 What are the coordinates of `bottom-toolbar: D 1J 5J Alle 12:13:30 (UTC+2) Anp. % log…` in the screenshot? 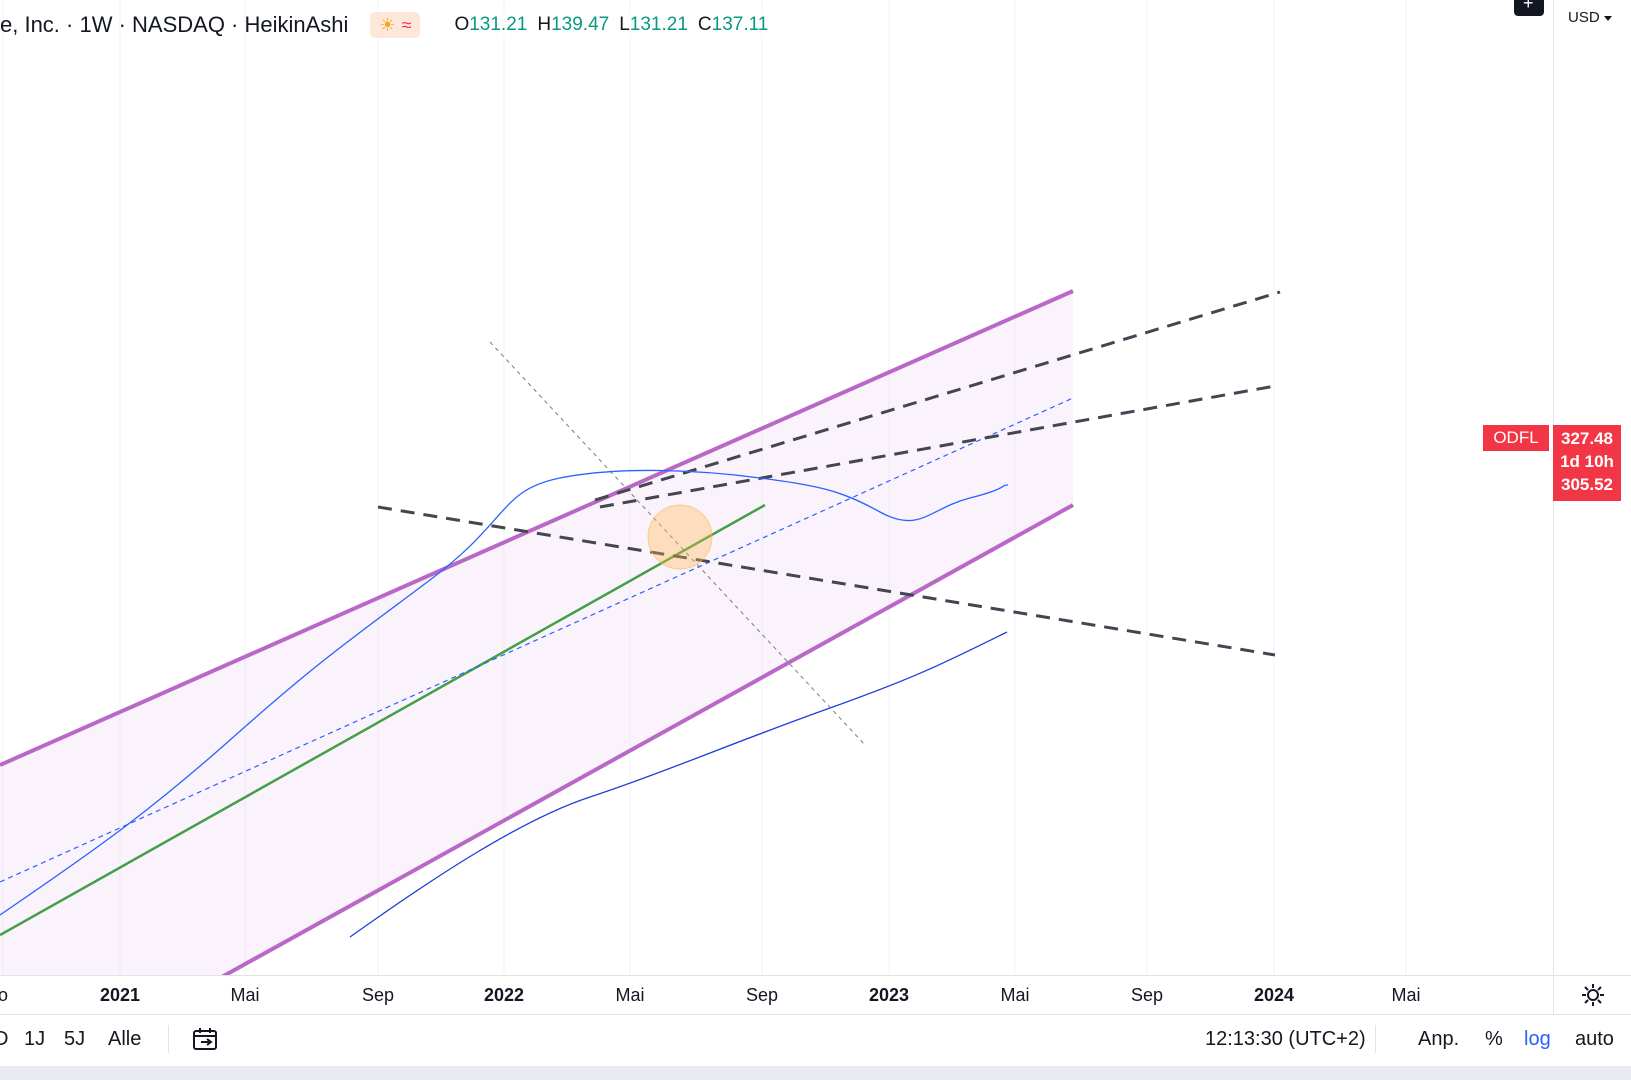 It's located at (815, 1040).